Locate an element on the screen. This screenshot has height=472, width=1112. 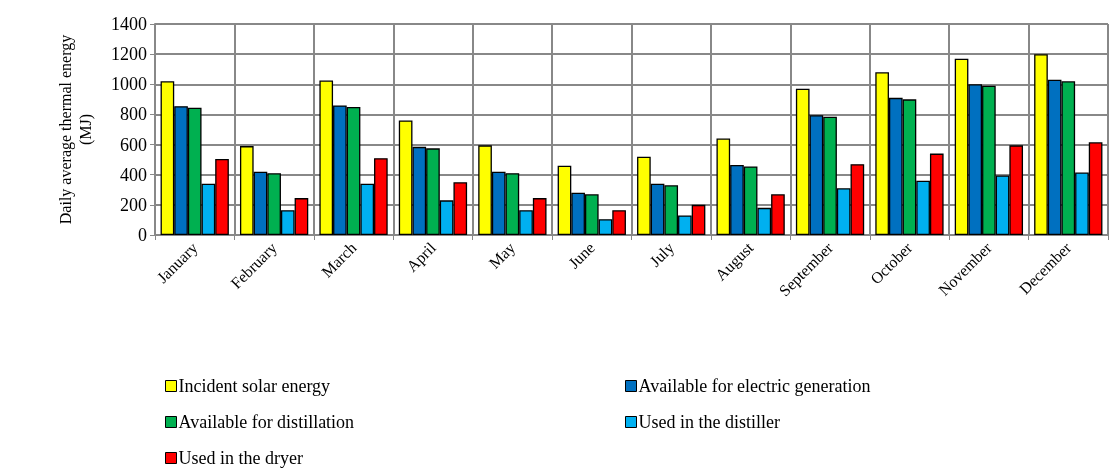
legend-label: Used in the distiller is located at coordinates (709, 422).